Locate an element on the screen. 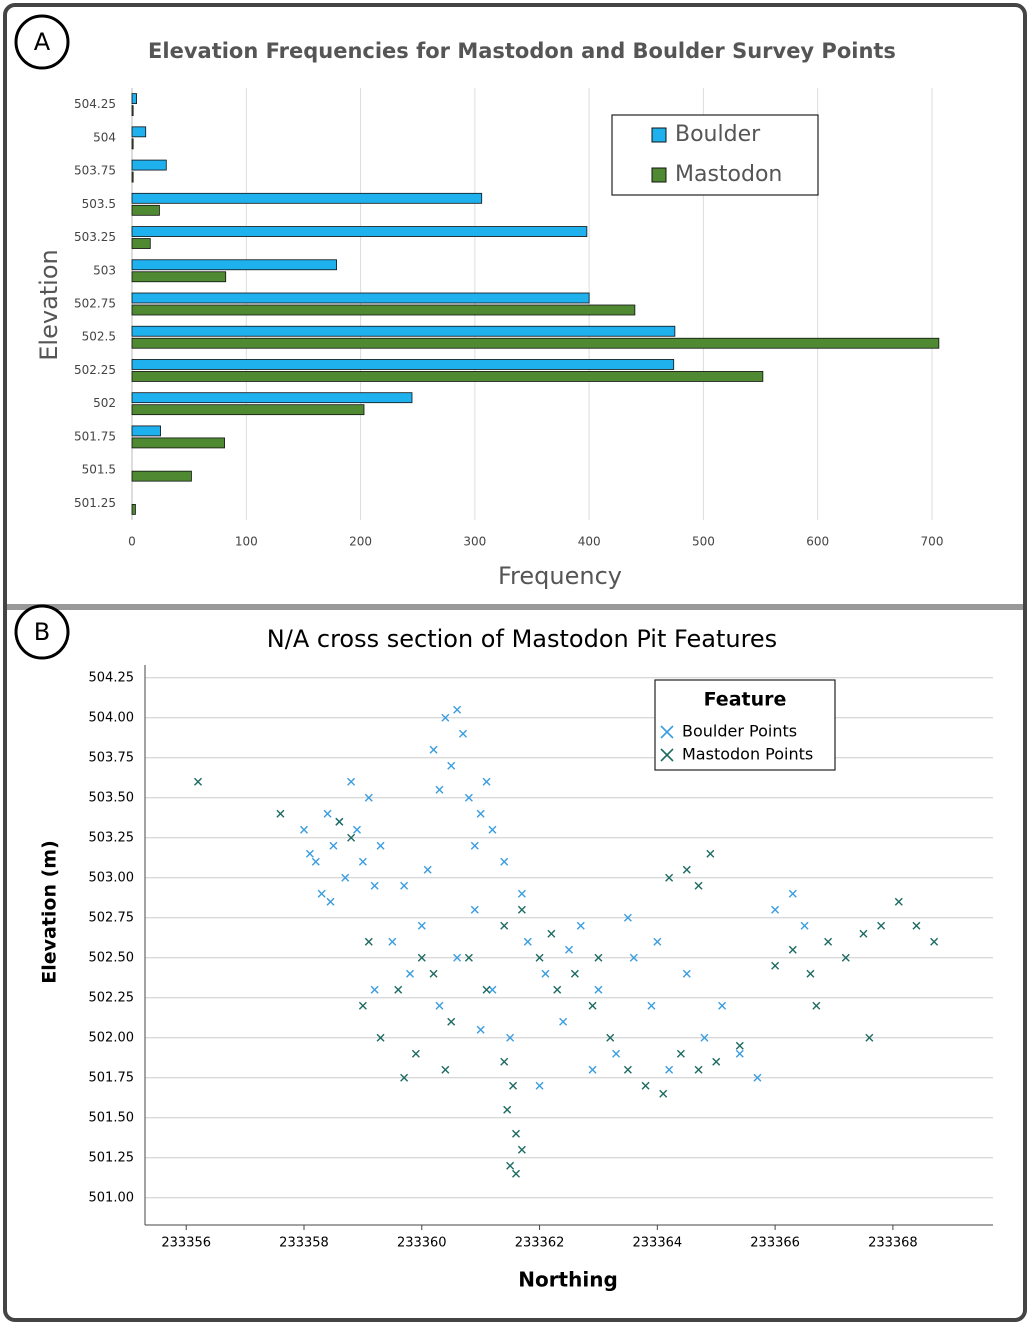  x-tick-label: 233358 is located at coordinates (304, 1243).